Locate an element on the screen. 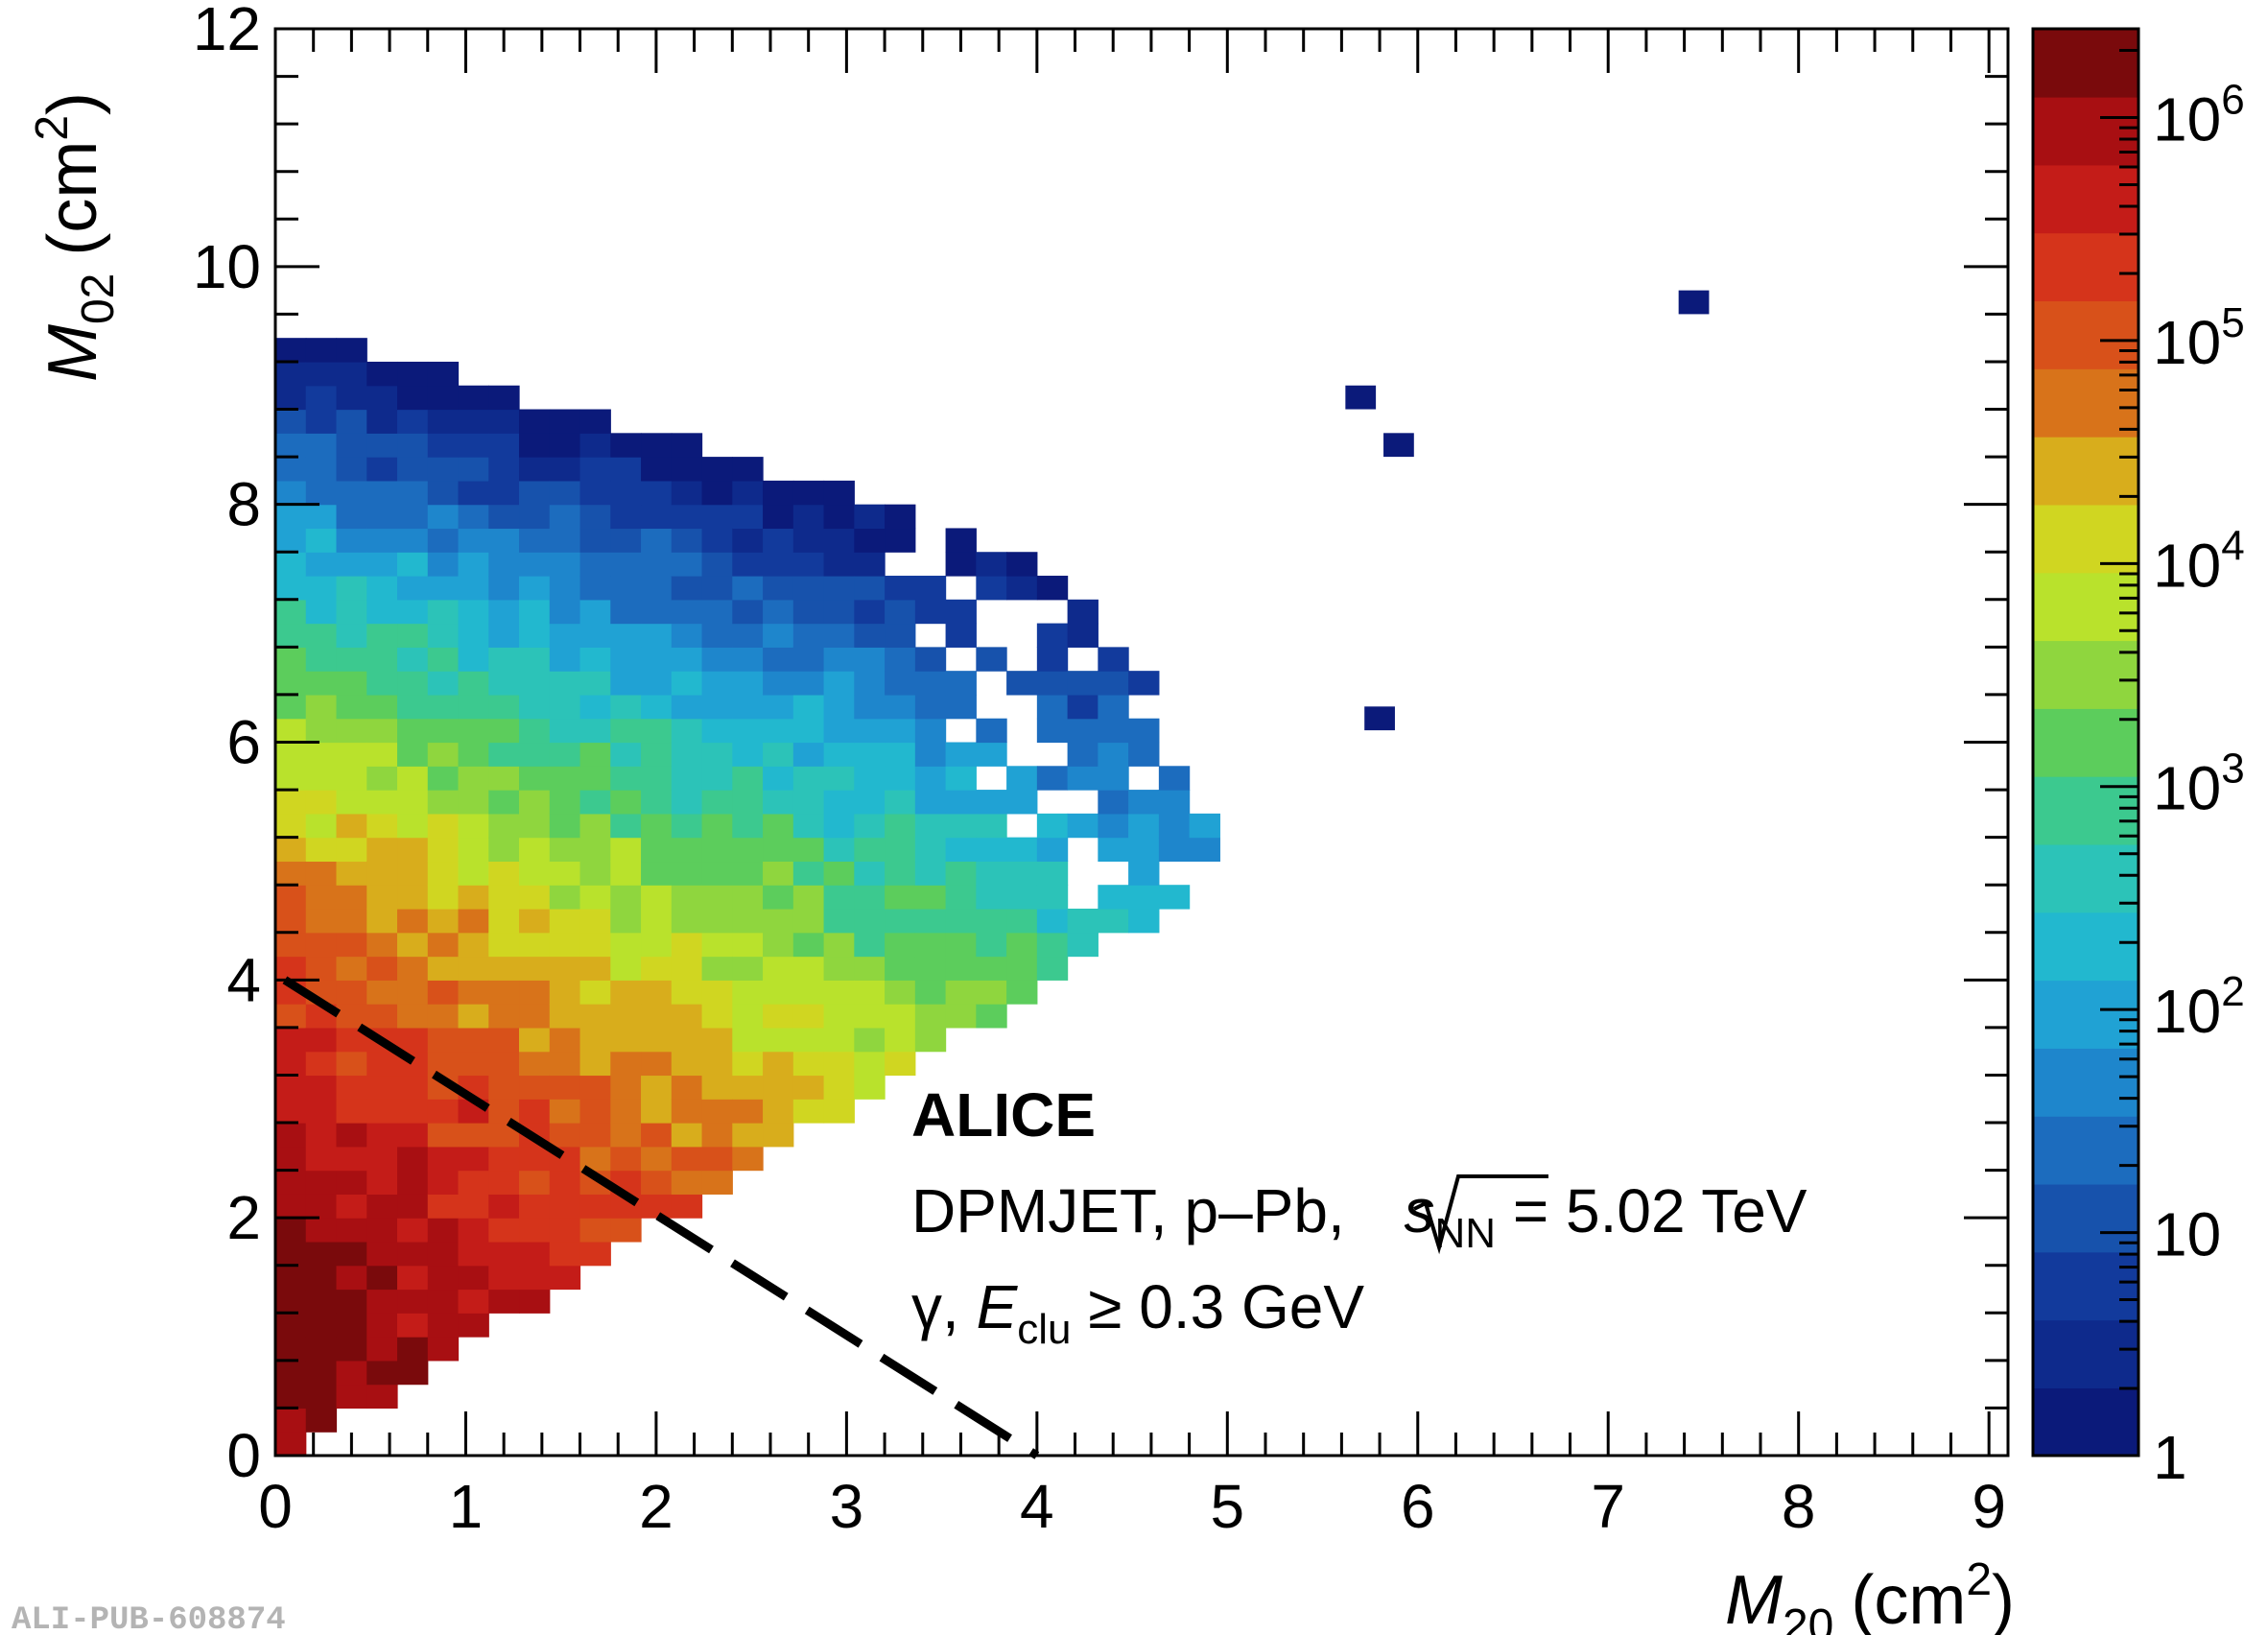 Image resolution: width=2268 pixels, height=1635 pixels. y-tick-label: 2 is located at coordinates (243, 1218).